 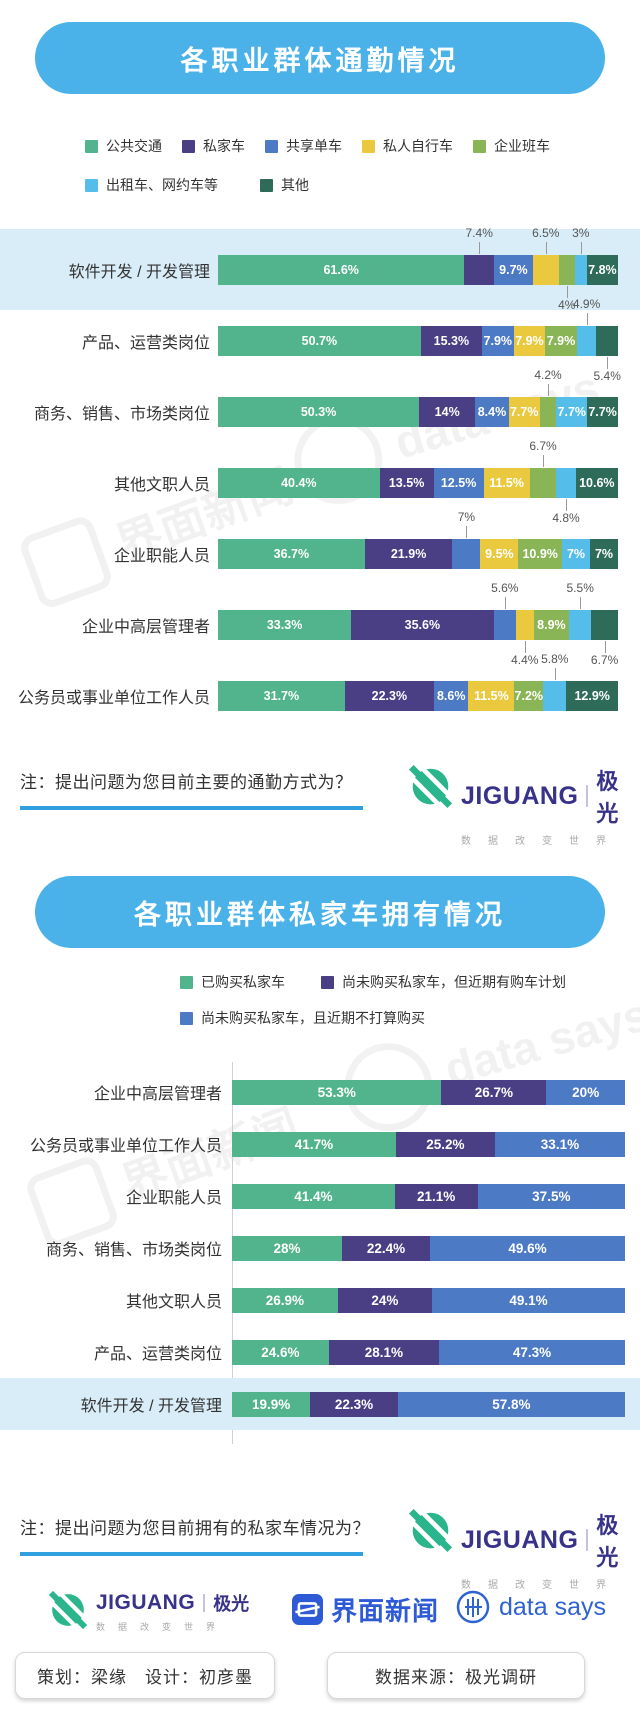 I want to click on bar-value: 20%, so click(x=586, y=1092).